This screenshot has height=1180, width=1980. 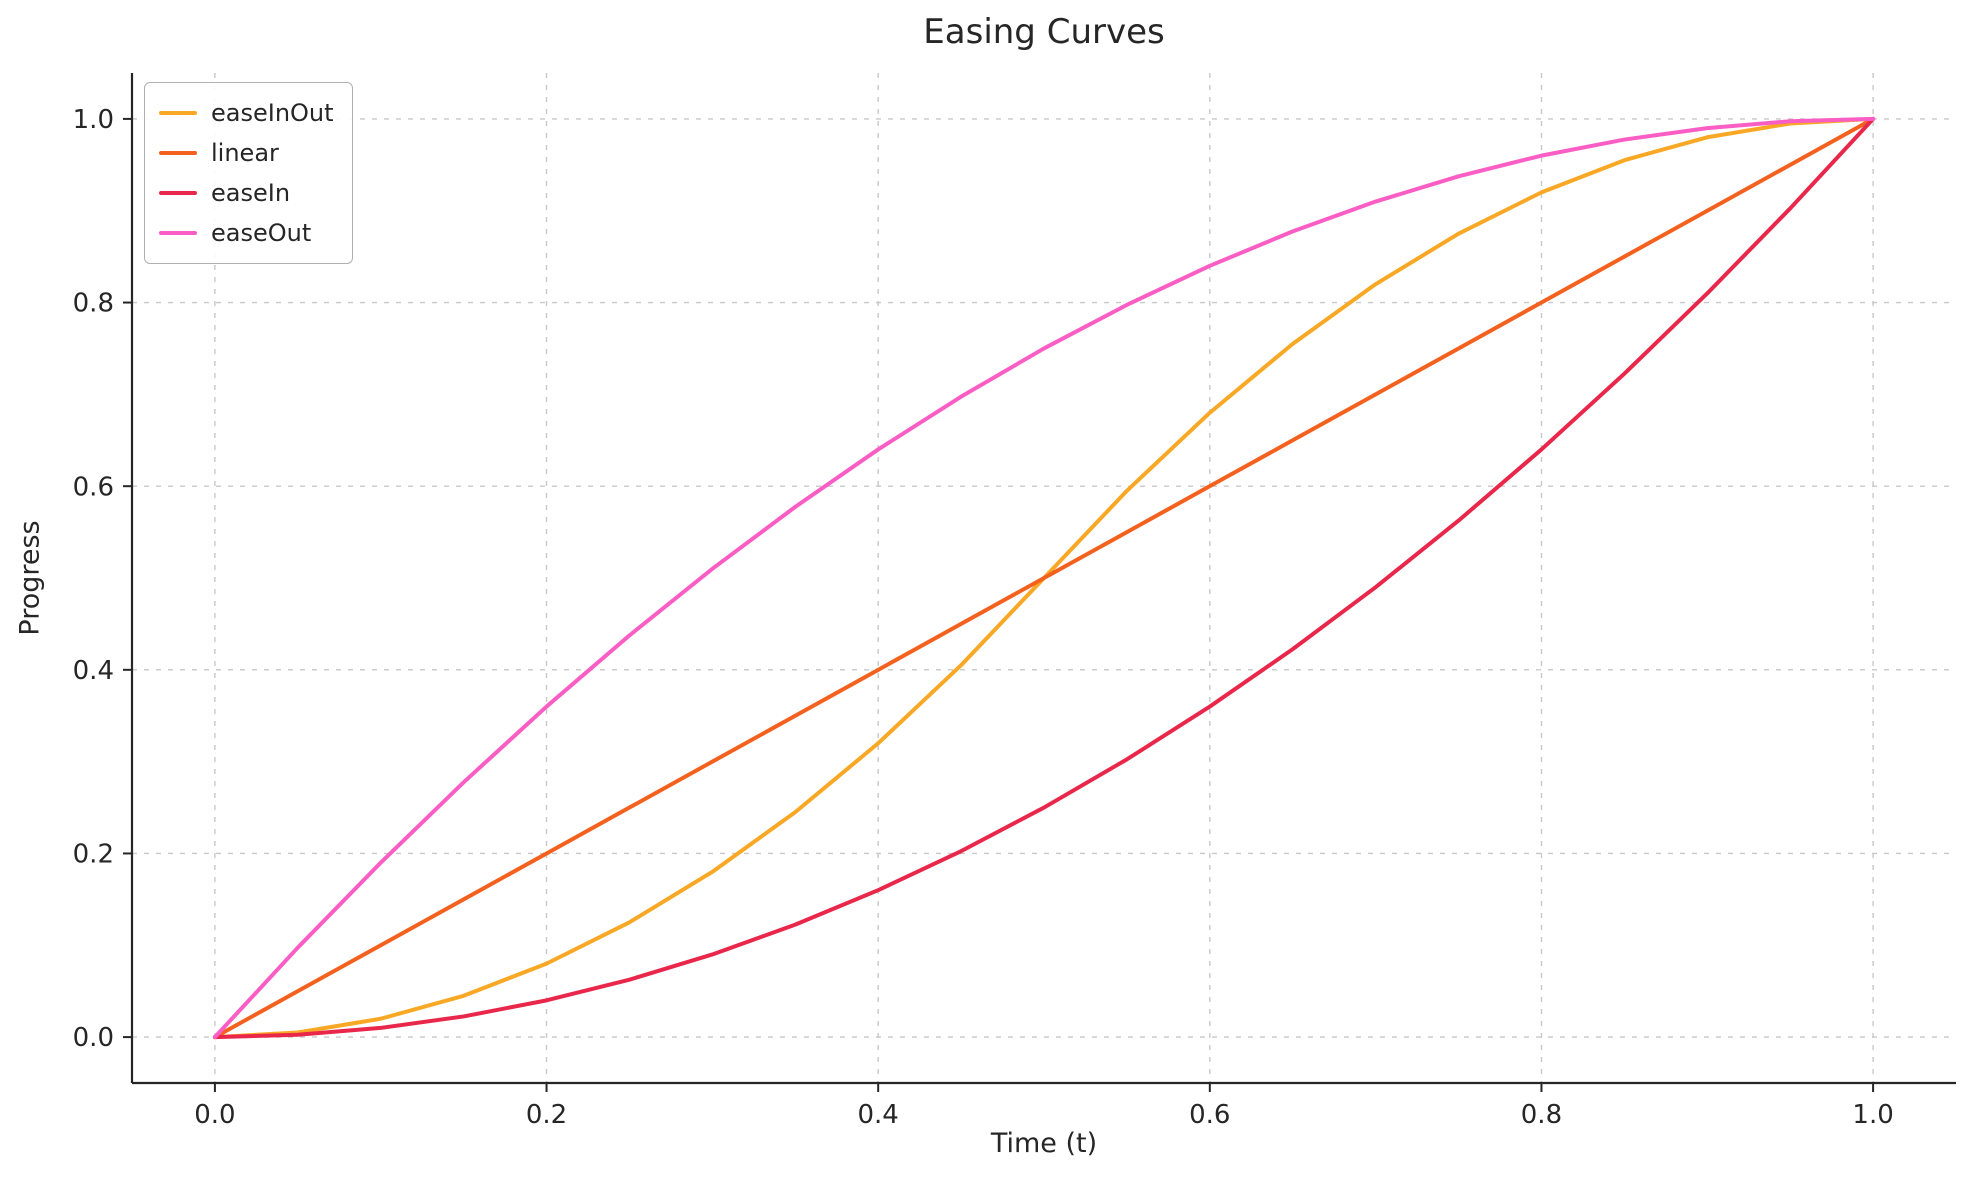 I want to click on y-tick-label: 1.0, so click(x=93, y=120).